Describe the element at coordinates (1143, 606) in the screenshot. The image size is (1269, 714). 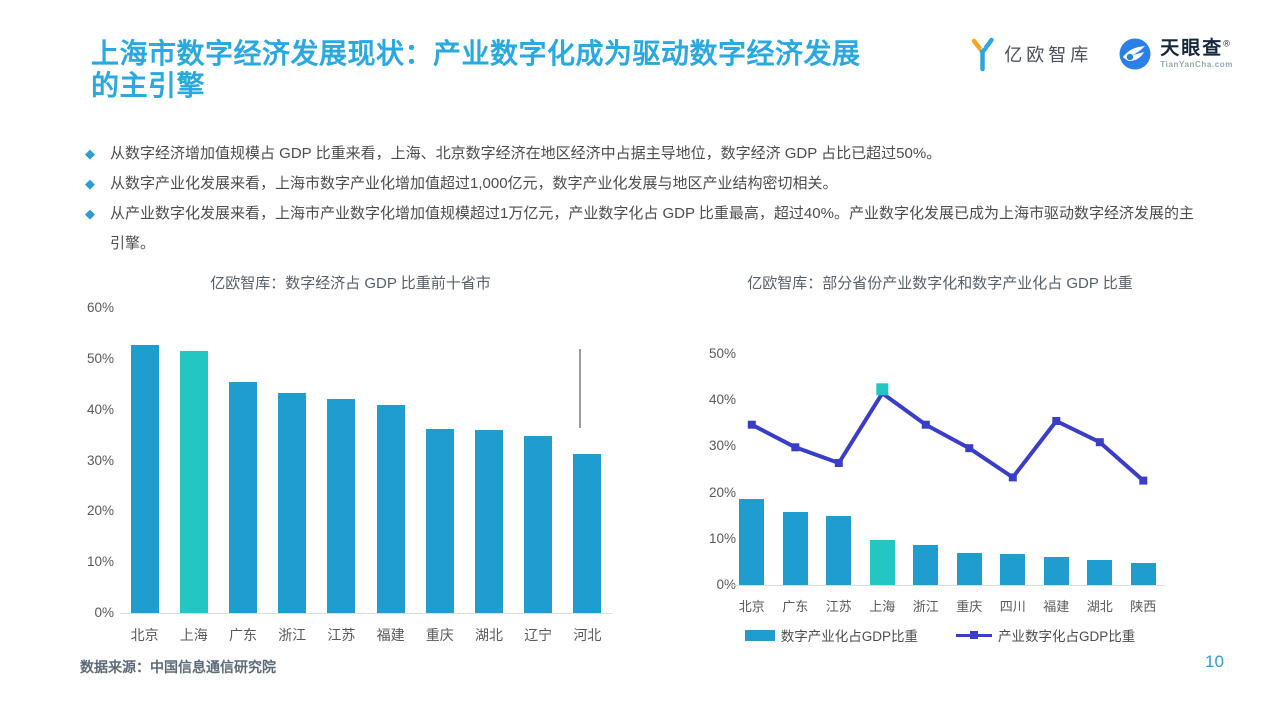
I see `x-axis-label: 陕西` at that location.